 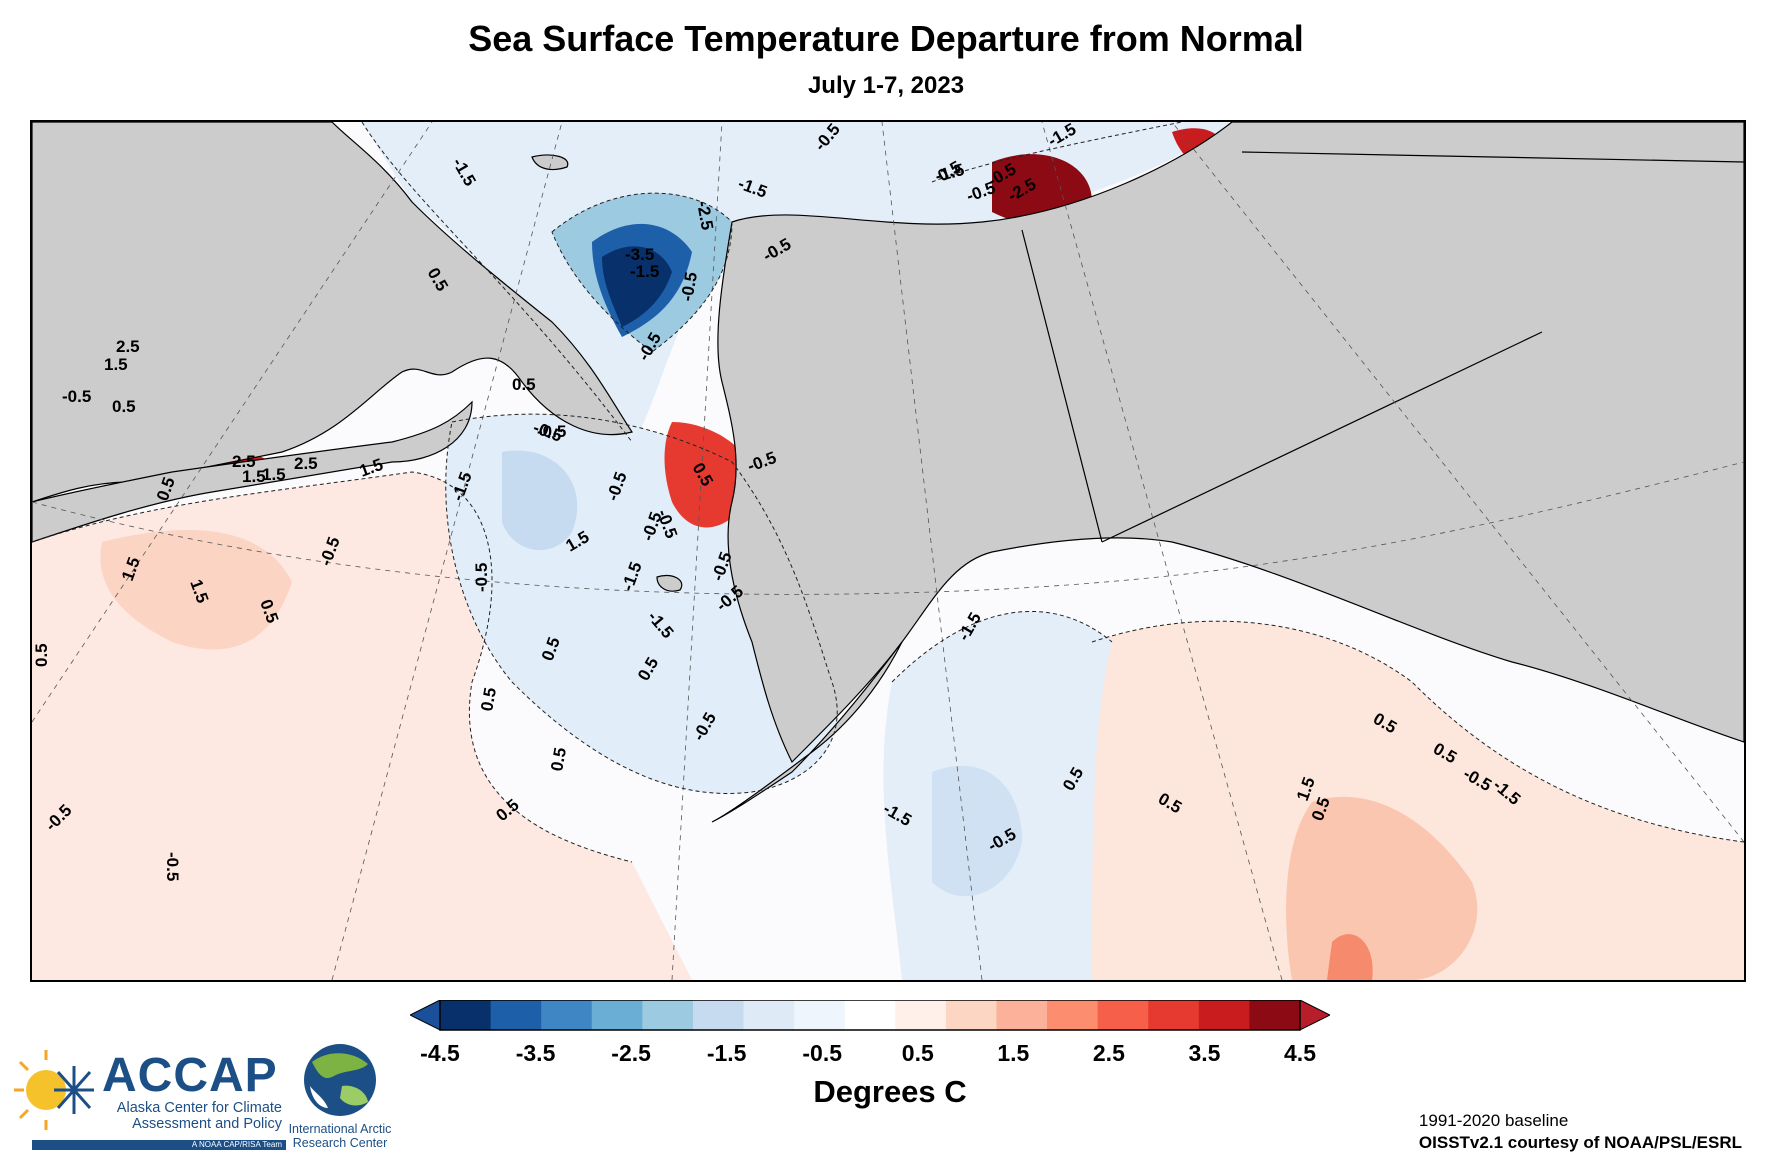 I want to click on contour-arctic, so click(x=497, y=282).